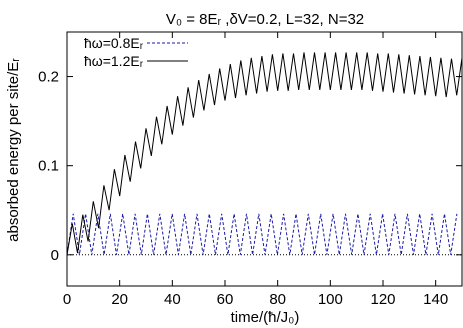 This screenshot has height=328, width=463. I want to click on chart-title: V₀ = 8Eᵣ ,δV=0.2, L=32, N=32, so click(265, 19).